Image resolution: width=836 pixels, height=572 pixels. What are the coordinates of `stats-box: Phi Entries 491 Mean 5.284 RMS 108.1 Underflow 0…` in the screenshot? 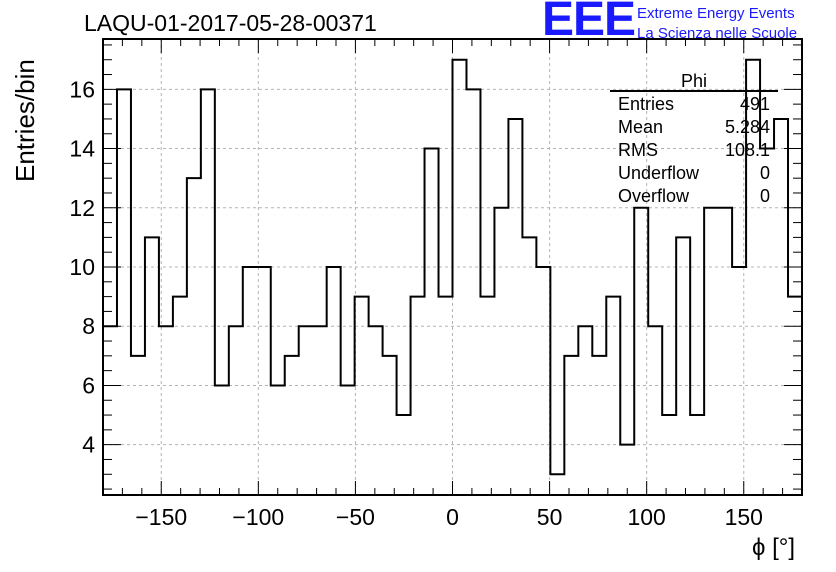 It's located at (694, 138).